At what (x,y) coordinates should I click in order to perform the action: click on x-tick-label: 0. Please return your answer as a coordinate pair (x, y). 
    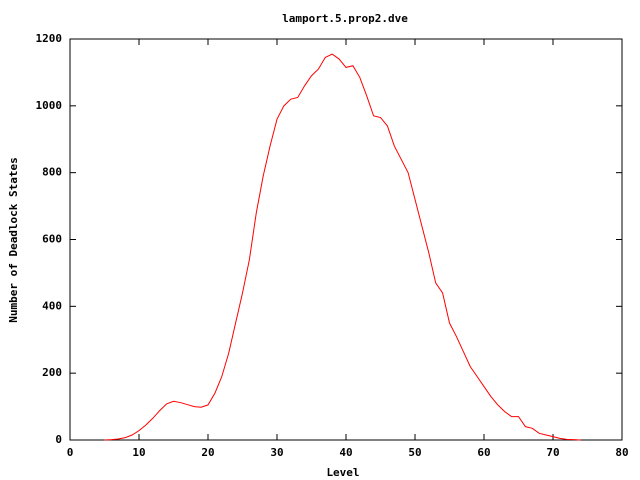
    Looking at the image, I should click on (70, 452).